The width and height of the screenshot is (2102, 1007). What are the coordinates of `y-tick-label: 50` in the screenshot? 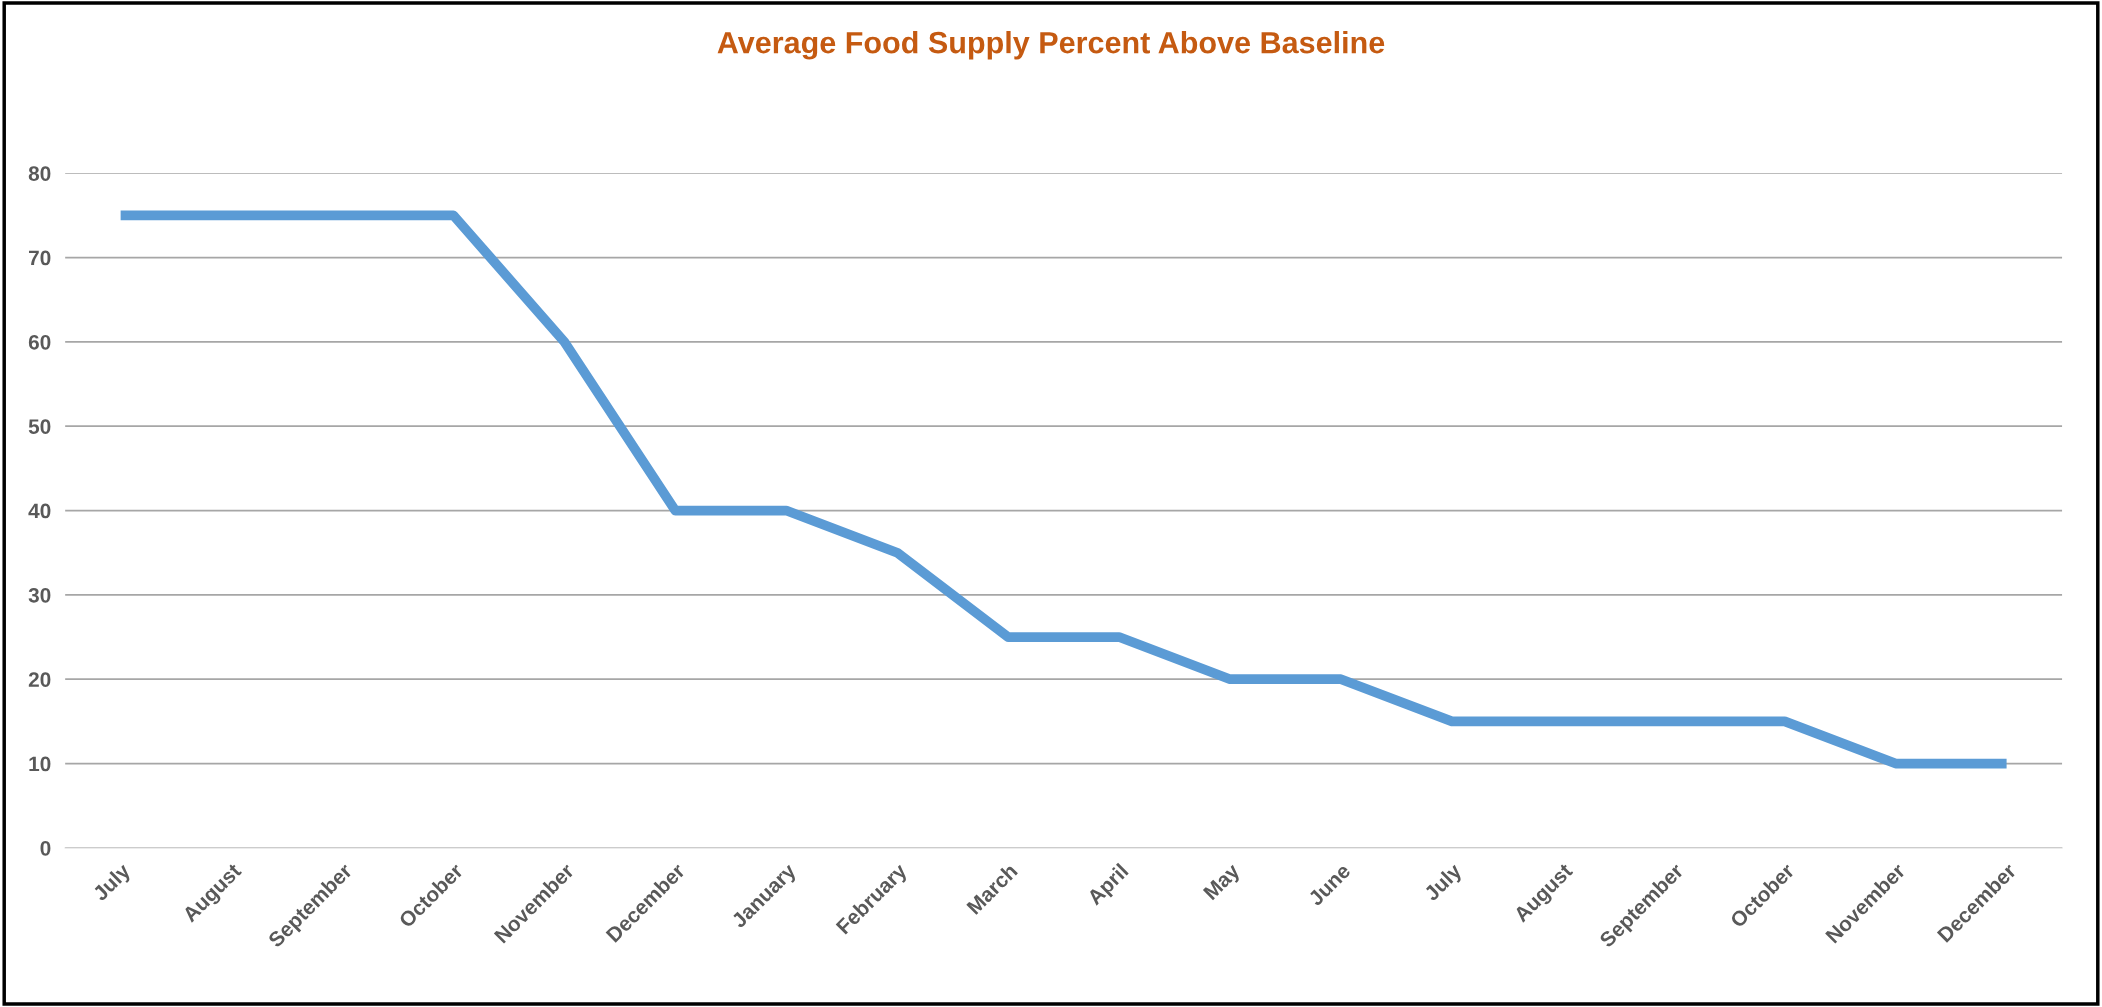 It's located at (39, 426).